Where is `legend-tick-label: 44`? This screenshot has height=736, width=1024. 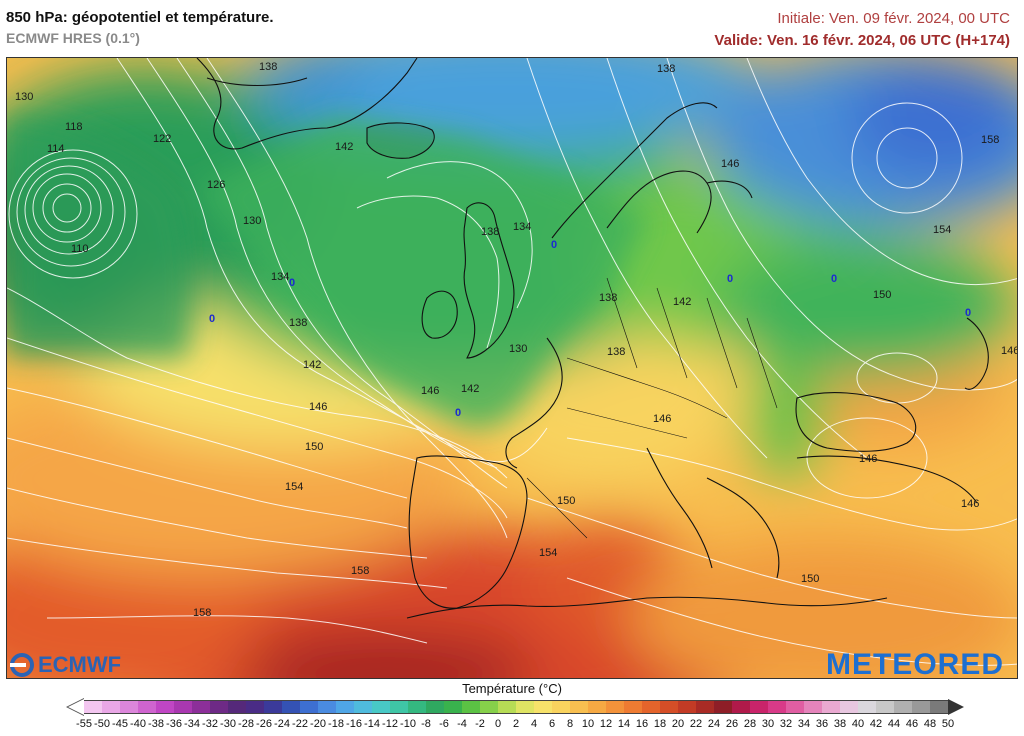 legend-tick-label: 44 is located at coordinates (894, 724).